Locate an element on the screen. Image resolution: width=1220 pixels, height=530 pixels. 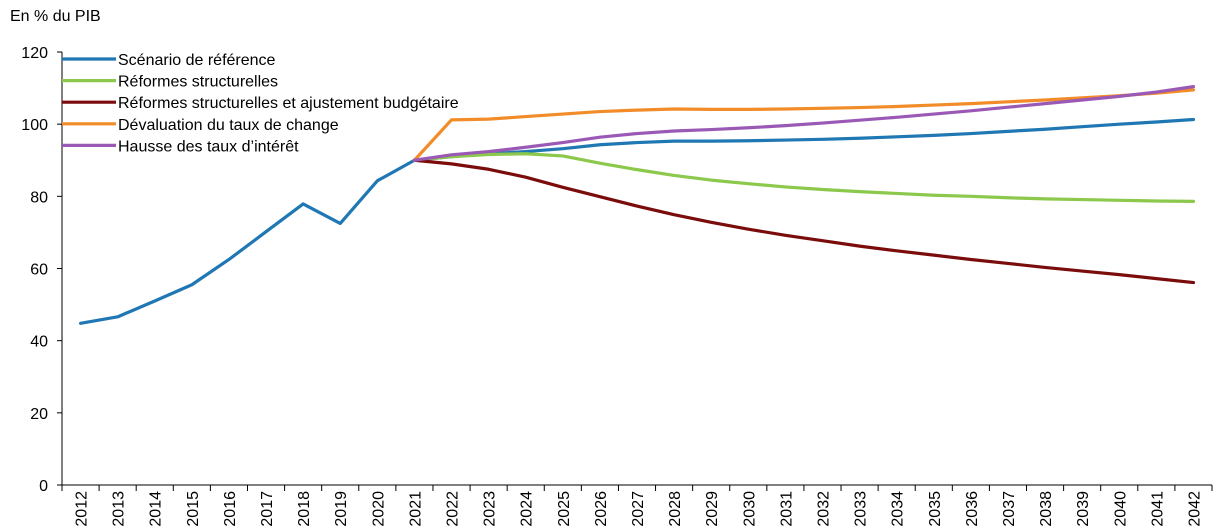
x-tick-label: 2028 is located at coordinates (675, 509).